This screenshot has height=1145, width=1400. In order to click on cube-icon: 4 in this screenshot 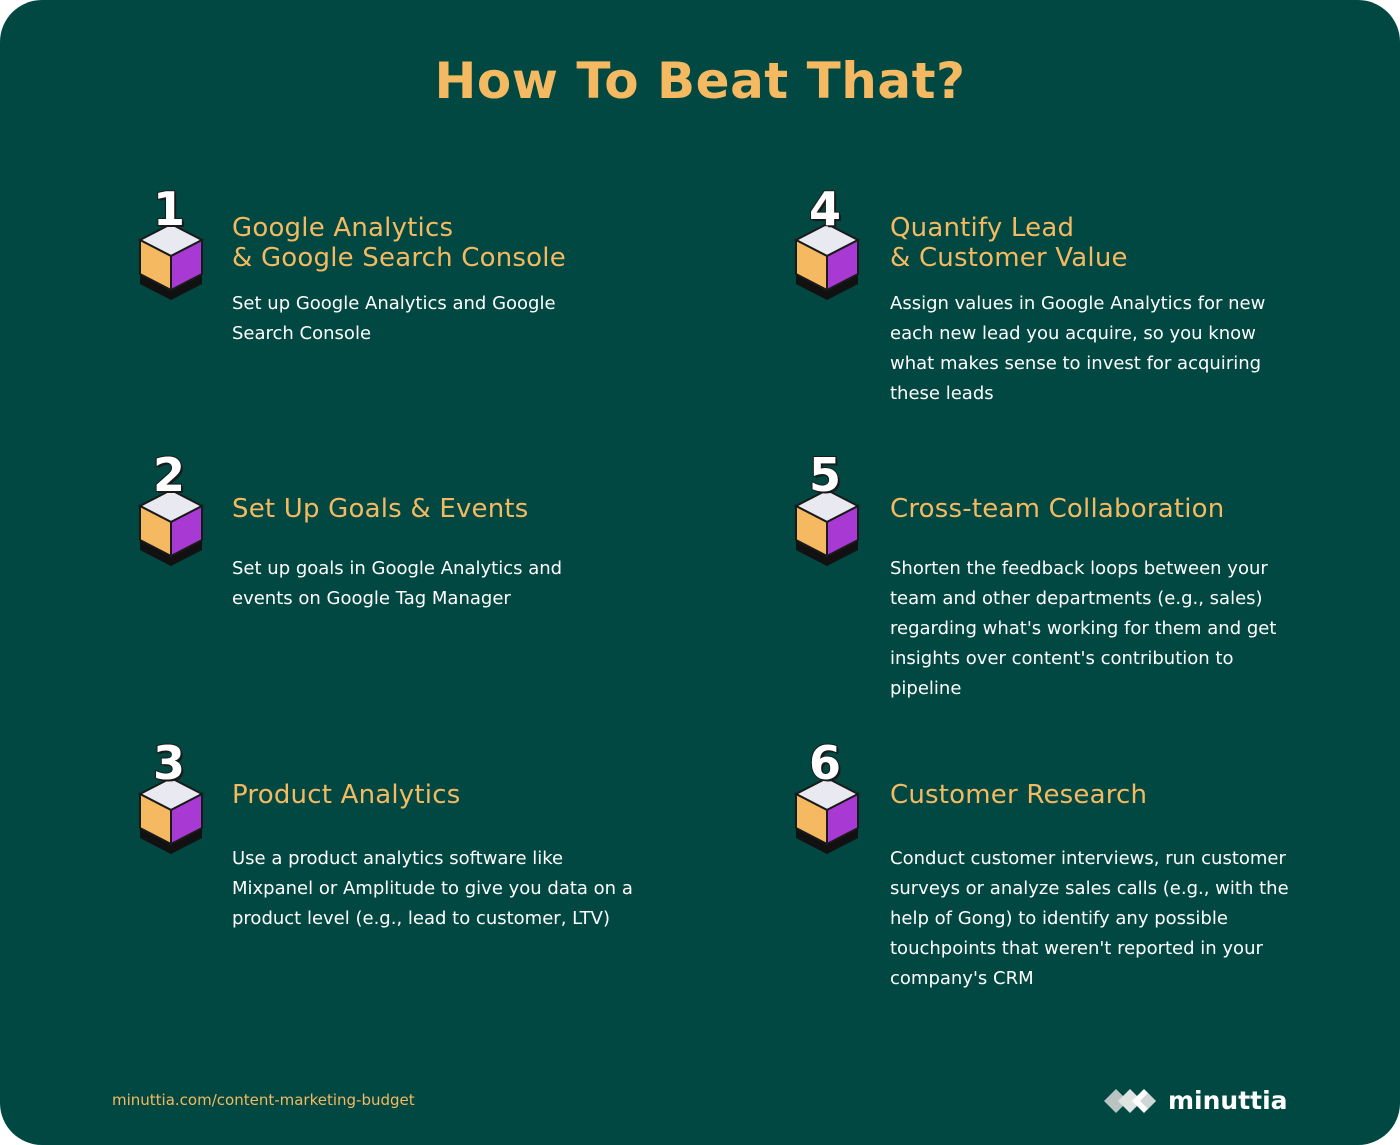, I will do `click(831, 245)`.